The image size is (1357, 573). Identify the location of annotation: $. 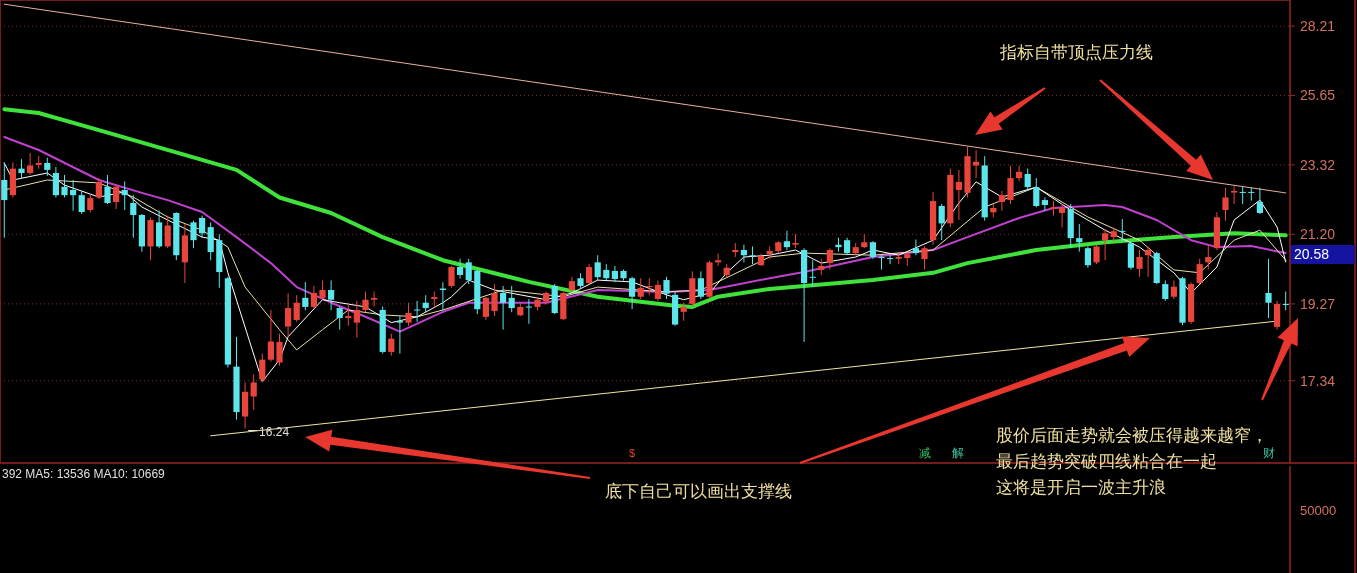
(632, 453).